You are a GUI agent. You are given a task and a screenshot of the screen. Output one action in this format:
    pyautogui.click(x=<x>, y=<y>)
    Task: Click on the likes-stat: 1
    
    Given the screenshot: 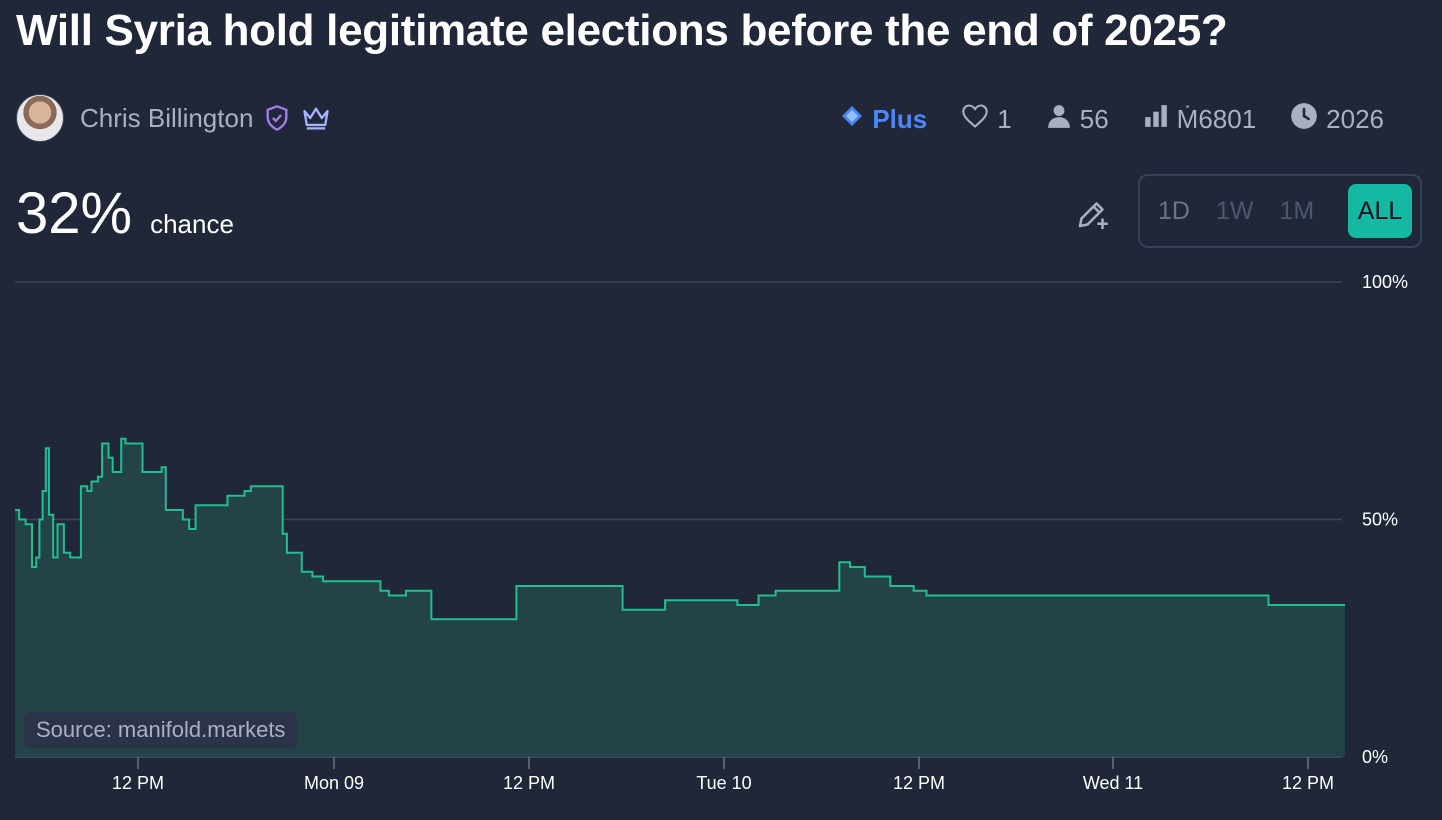 What is the action you would take?
    pyautogui.click(x=986, y=119)
    